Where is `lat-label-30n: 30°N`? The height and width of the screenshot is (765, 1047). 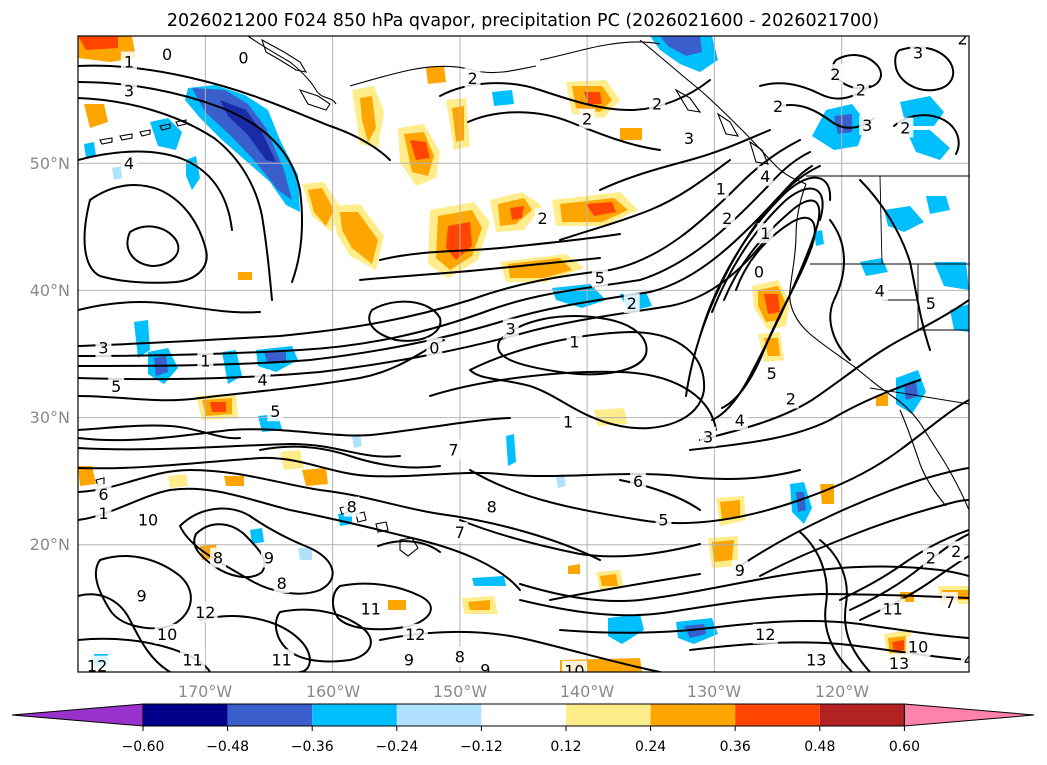
lat-label-30n: 30°N is located at coordinates (50, 417).